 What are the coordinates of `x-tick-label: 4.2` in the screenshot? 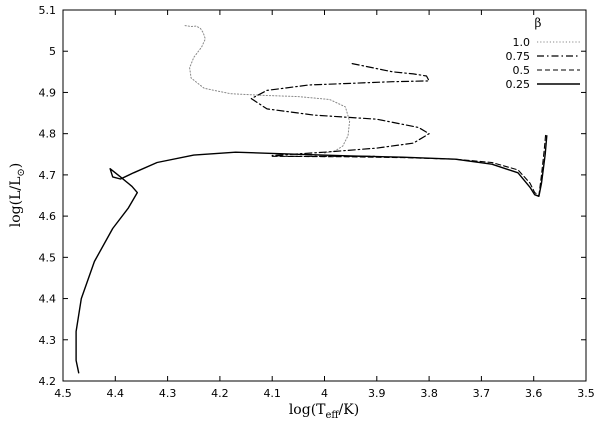 It's located at (220, 393).